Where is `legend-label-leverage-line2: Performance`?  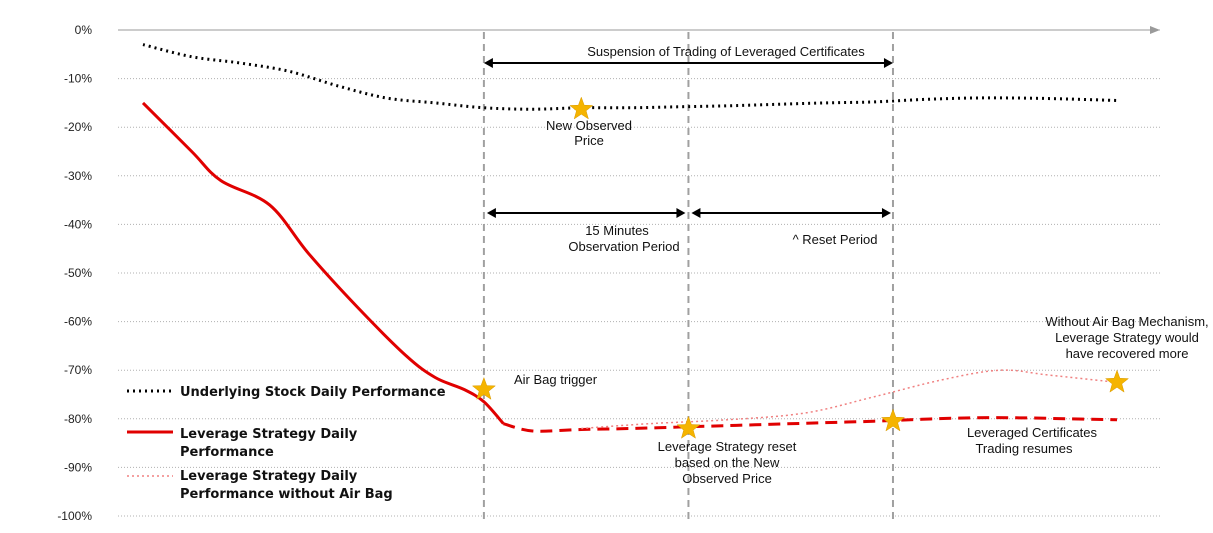
legend-label-leverage-line2: Performance is located at coordinates (227, 452).